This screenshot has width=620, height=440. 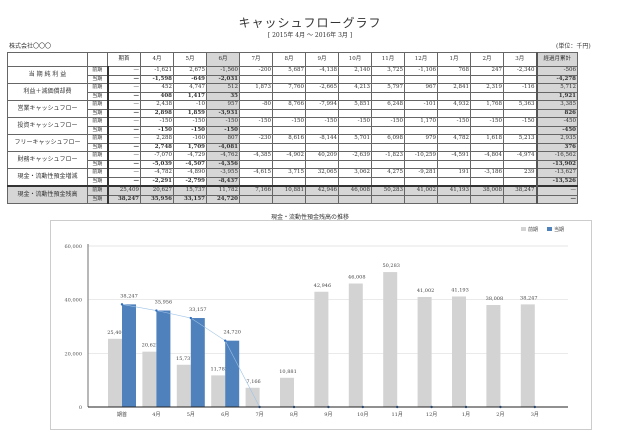 I want to click on data-label-prev: 41,193, so click(x=460, y=290).